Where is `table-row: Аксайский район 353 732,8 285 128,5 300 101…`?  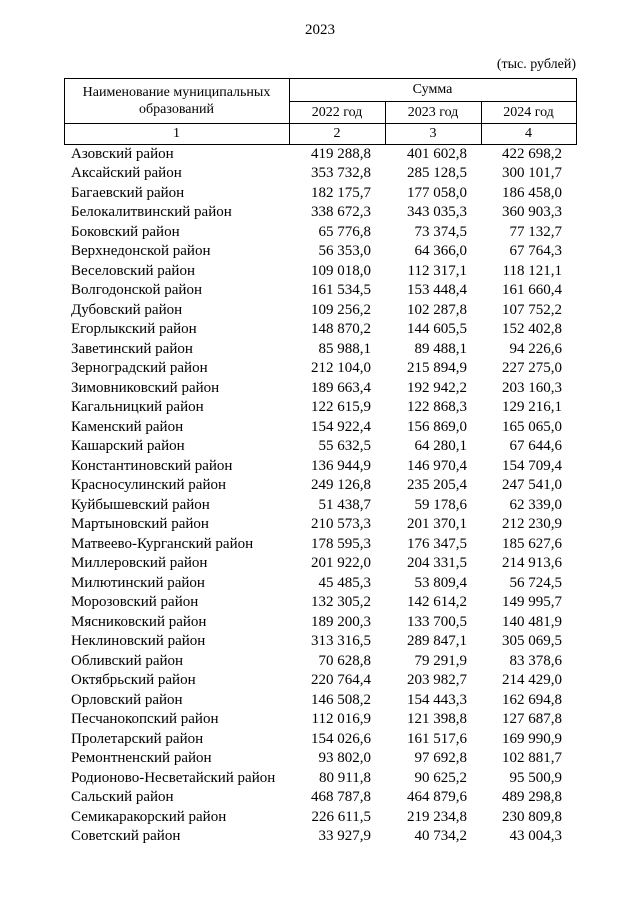
table-row: Аксайский район 353 732,8 285 128,5 300 101… is located at coordinates (320, 174).